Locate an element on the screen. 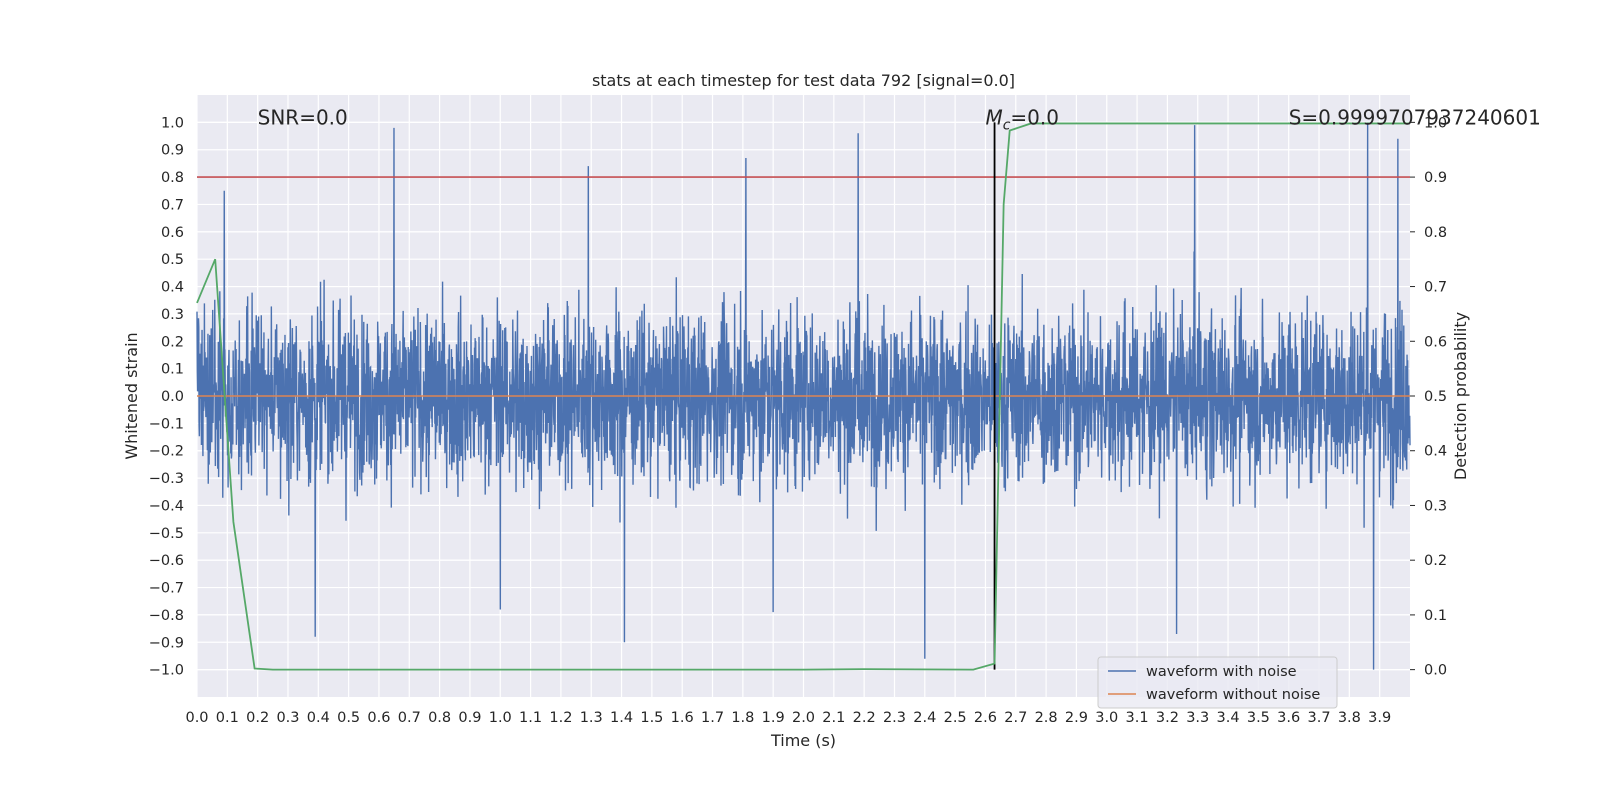 The width and height of the screenshot is (1600, 800). x-tick-label: 1.8 is located at coordinates (742, 718).